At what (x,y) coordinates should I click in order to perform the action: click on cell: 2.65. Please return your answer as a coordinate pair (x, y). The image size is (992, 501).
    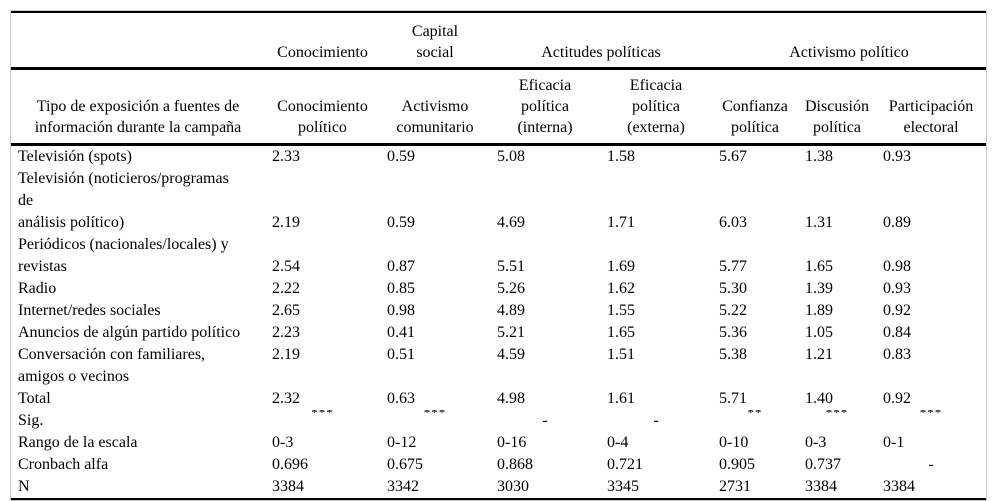
    Looking at the image, I should click on (286, 310).